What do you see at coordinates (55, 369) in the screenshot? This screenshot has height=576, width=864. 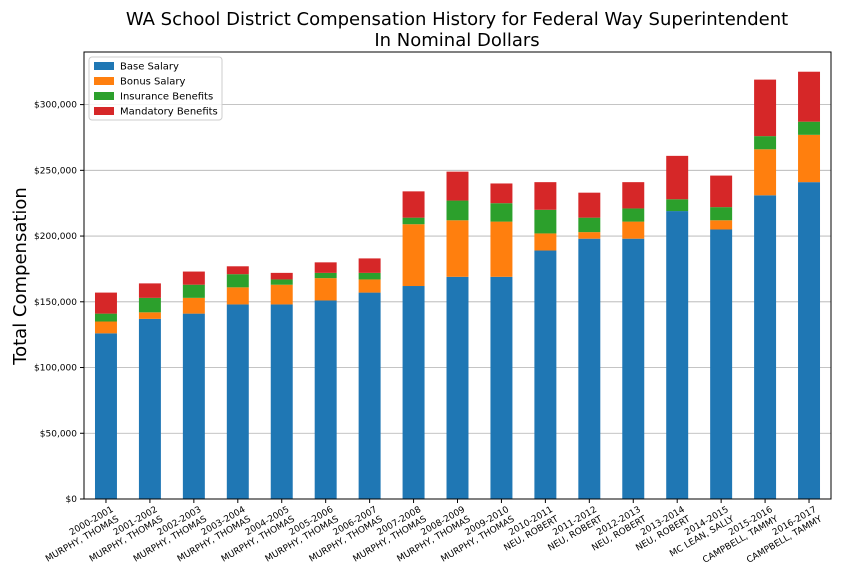 I see `y-tick-label: $100,000` at bounding box center [55, 369].